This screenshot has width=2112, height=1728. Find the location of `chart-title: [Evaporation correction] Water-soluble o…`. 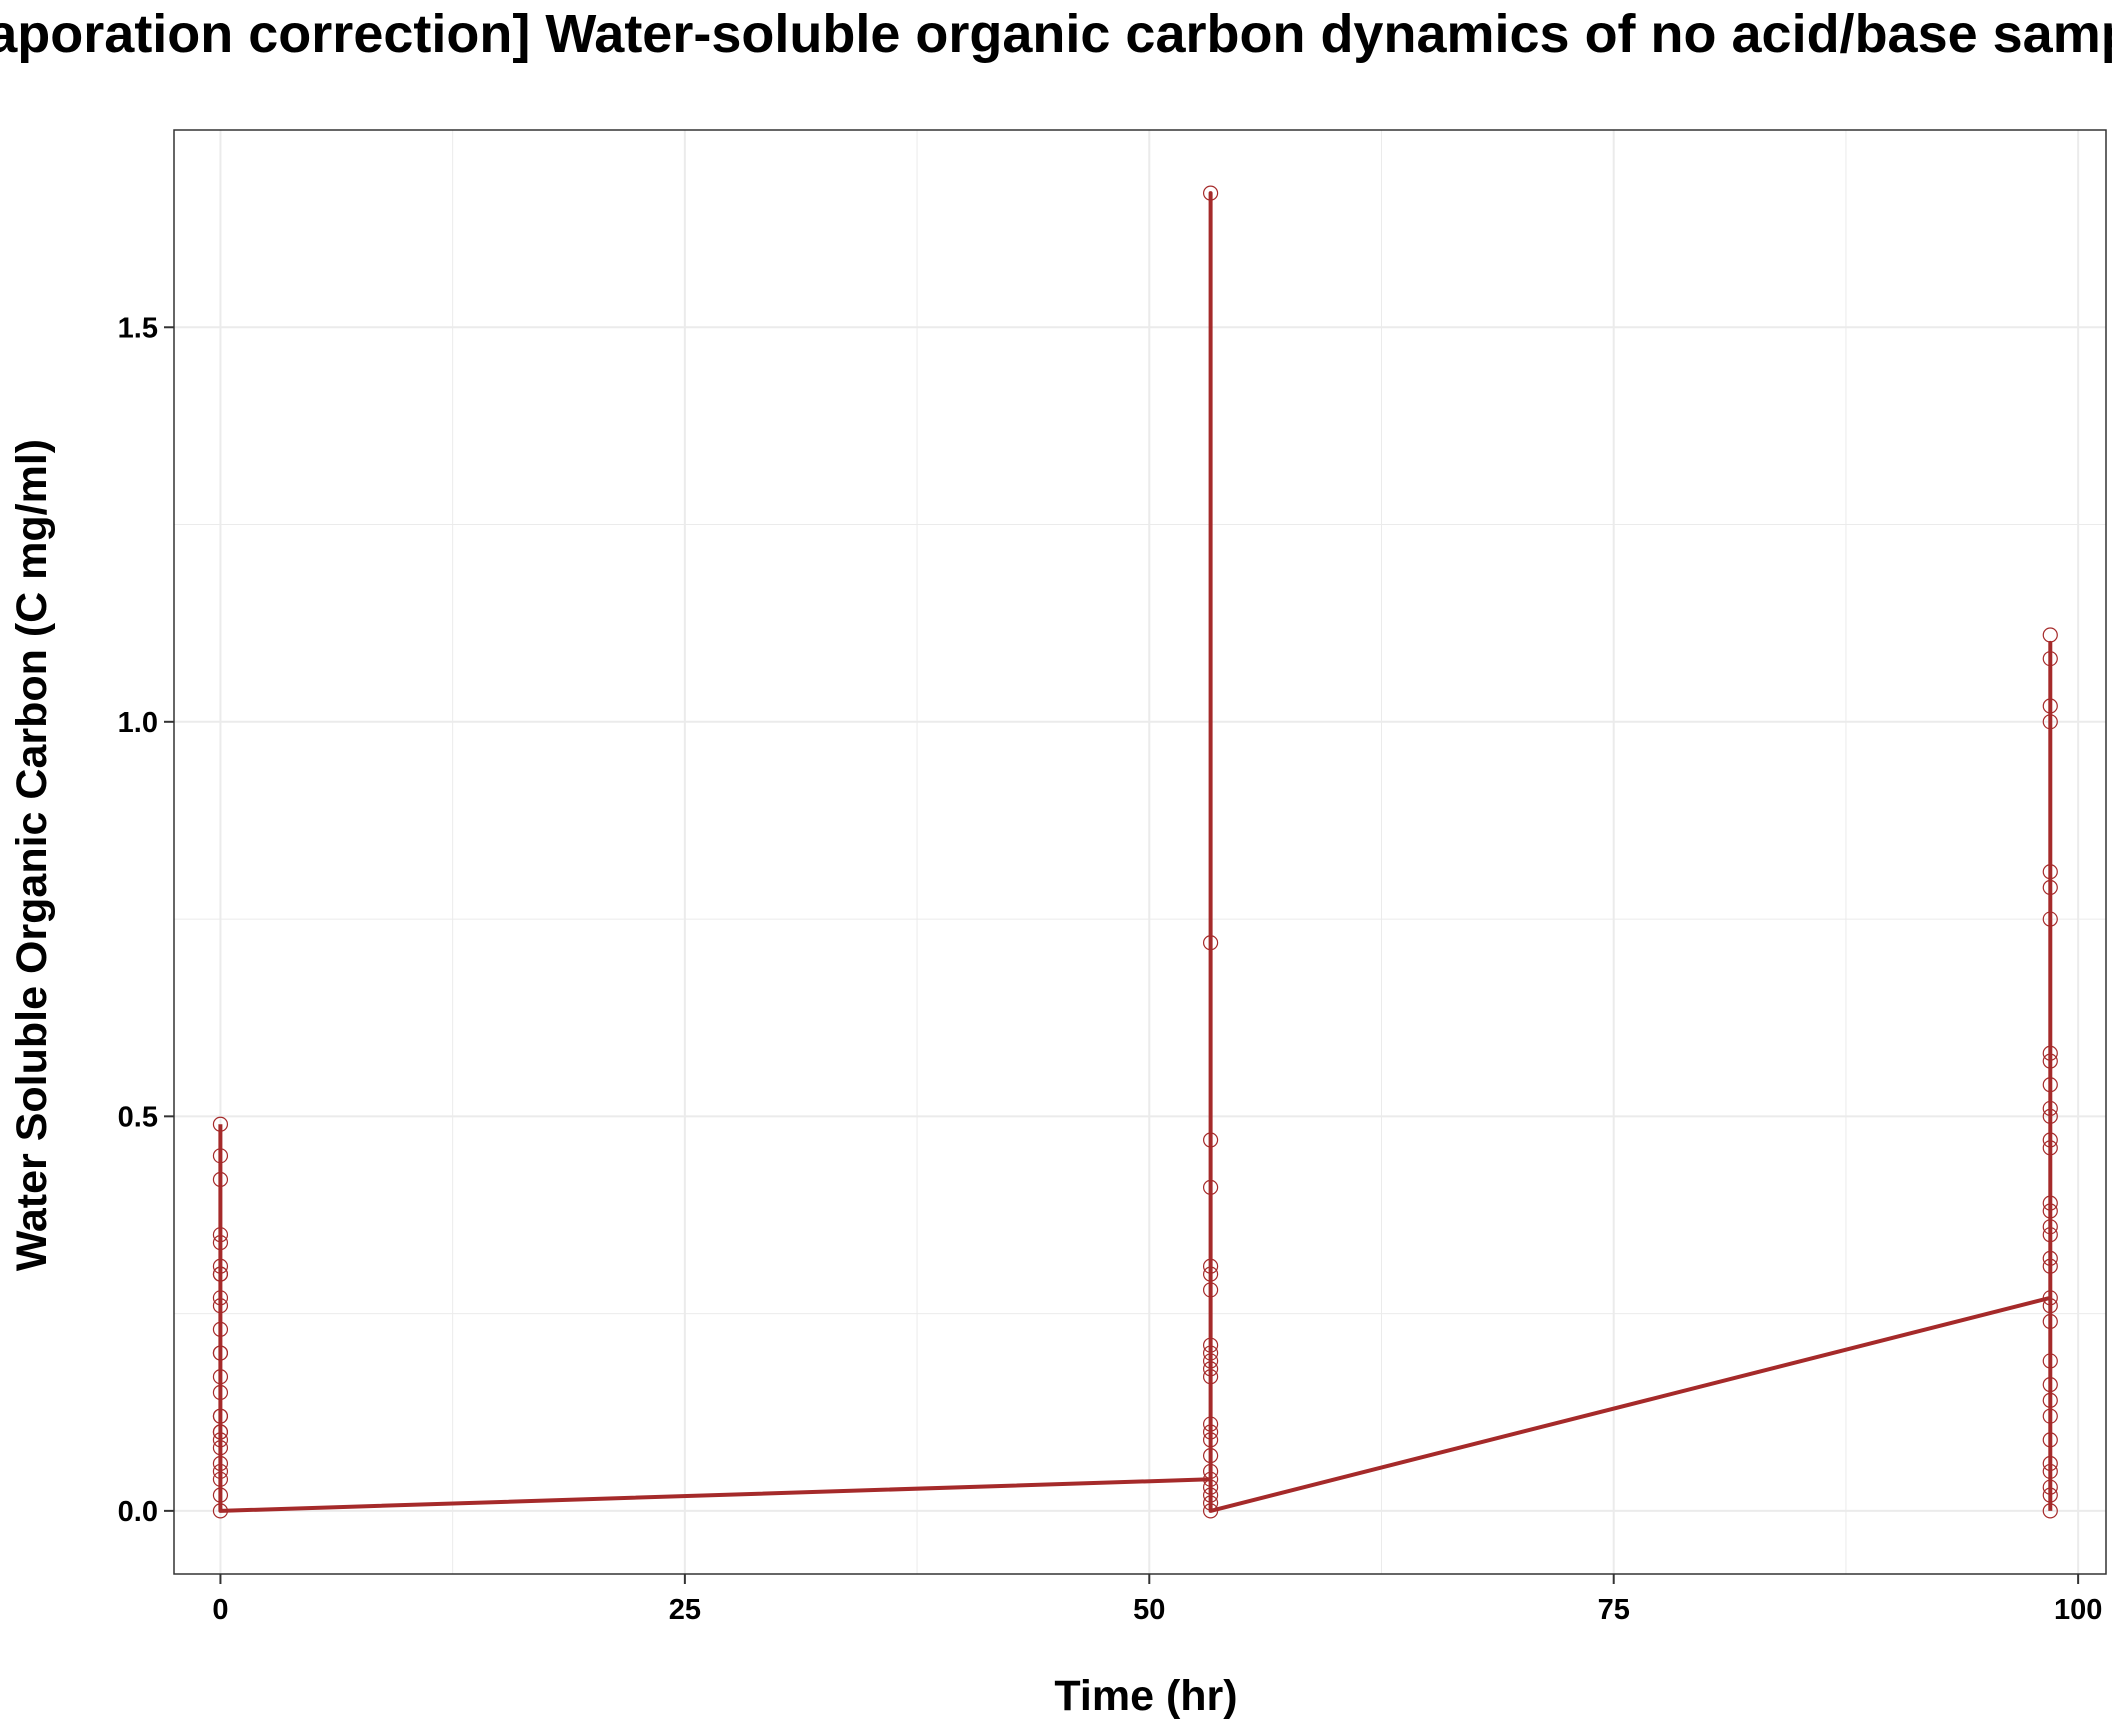

chart-title: [Evaporation correction] Water-soluble o… is located at coordinates (1056, 34).